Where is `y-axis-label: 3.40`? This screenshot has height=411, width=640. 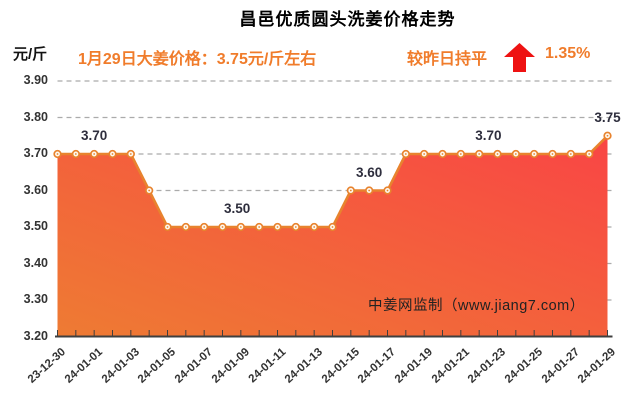
y-axis-label: 3.40 is located at coordinates (35, 262).